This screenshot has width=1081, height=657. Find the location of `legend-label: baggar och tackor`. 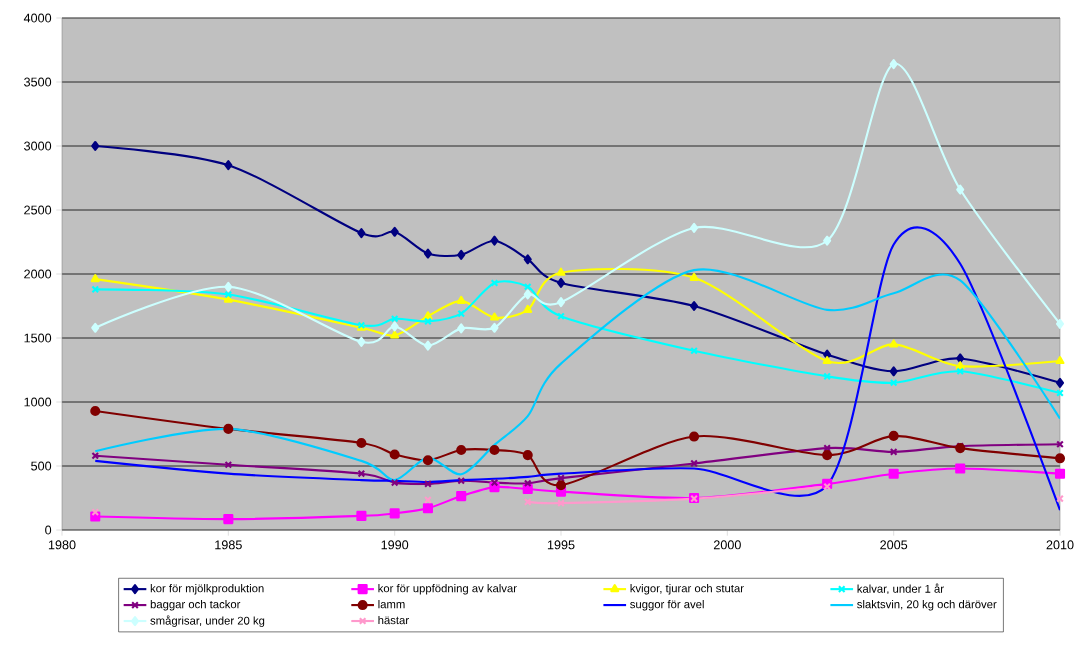

legend-label: baggar och tackor is located at coordinates (195, 605).